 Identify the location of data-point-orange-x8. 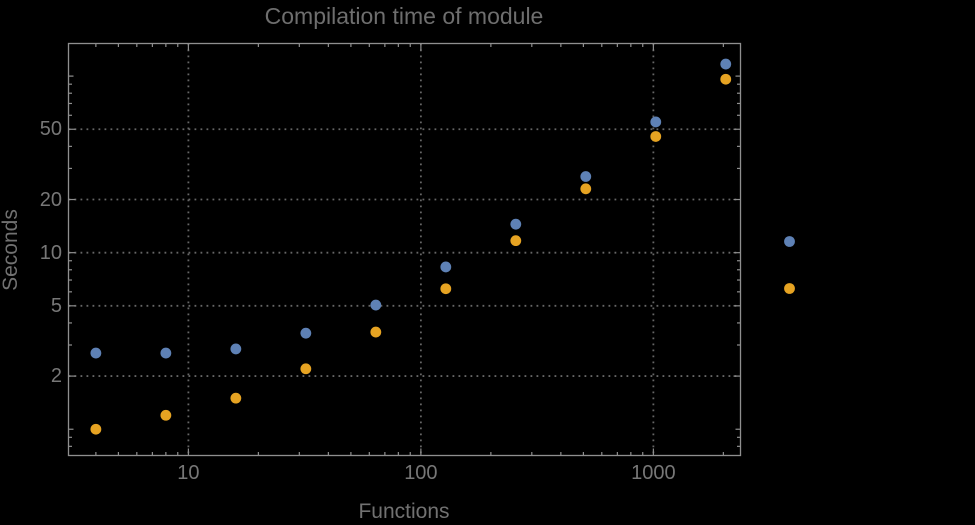
(166, 415).